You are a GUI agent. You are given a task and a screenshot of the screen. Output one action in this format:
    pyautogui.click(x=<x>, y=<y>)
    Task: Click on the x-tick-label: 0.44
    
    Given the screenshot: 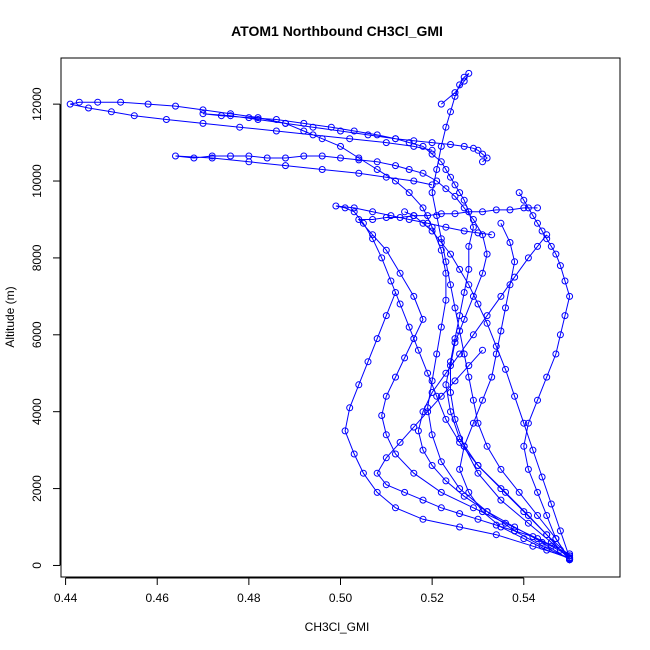 What is the action you would take?
    pyautogui.click(x=66, y=598)
    